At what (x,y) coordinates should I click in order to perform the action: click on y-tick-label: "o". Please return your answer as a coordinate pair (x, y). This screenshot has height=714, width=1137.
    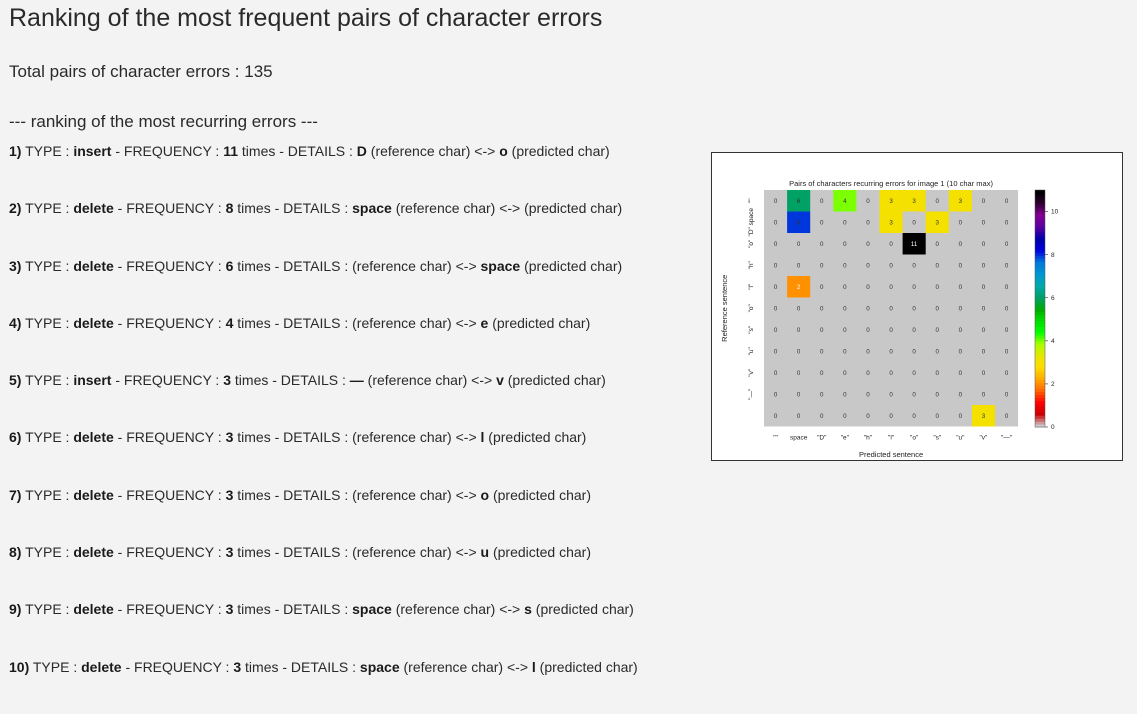
    Looking at the image, I should click on (751, 243).